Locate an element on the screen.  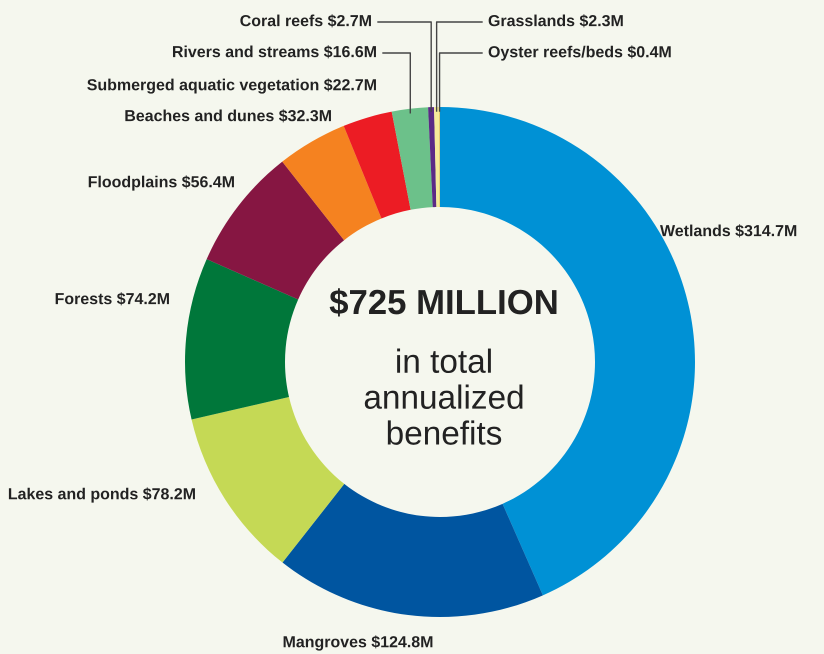
slice-label: Rivers and streams $16.6M is located at coordinates (274, 51).